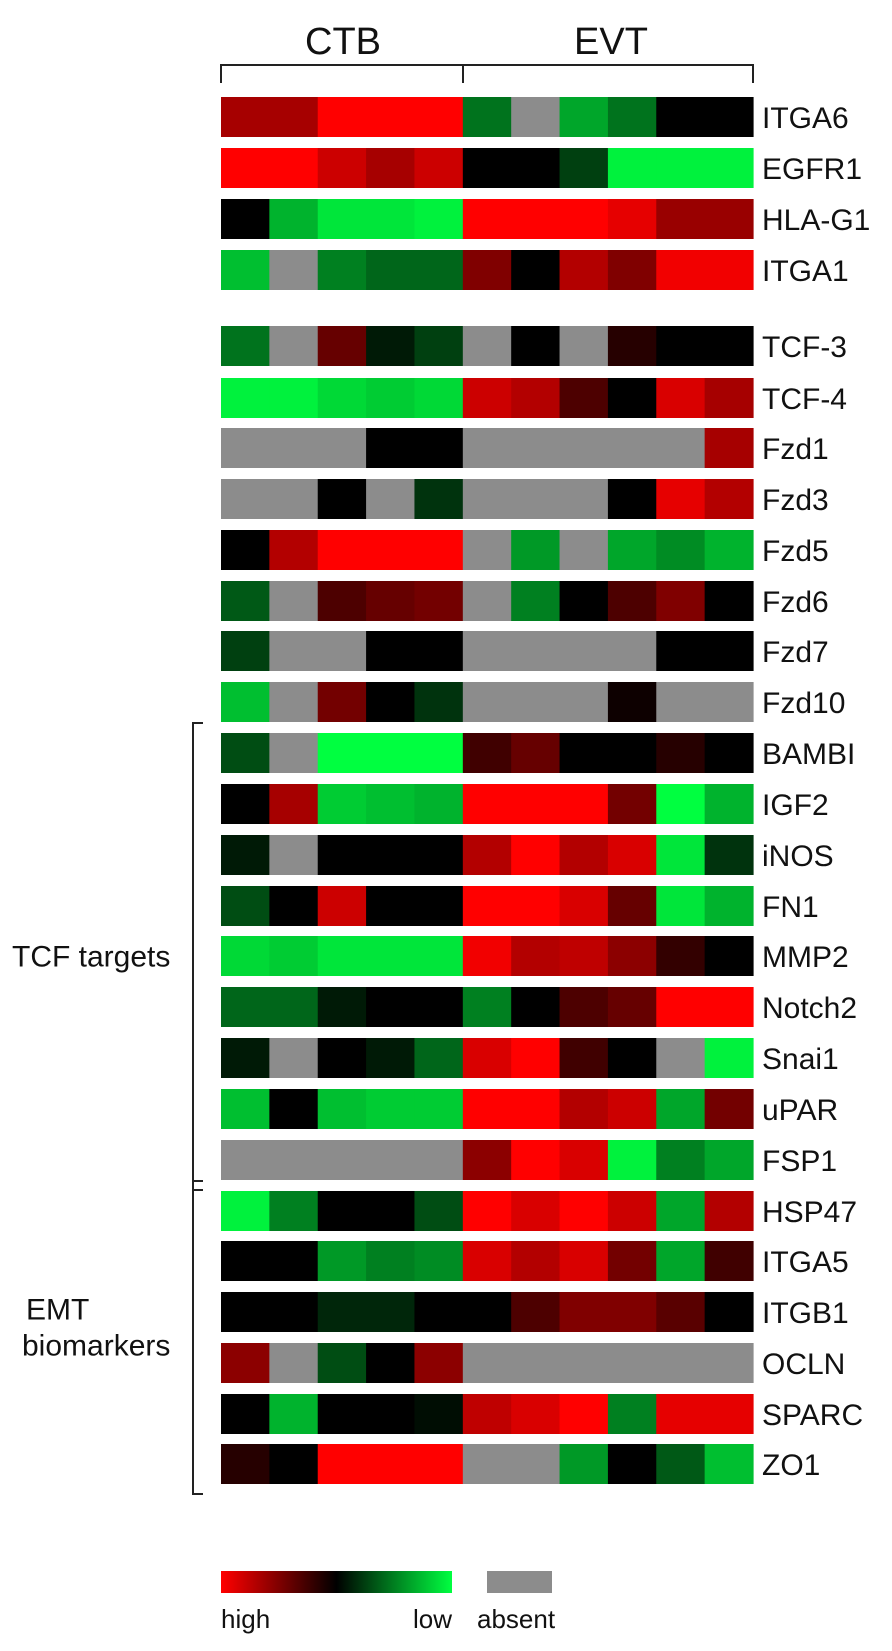 The width and height of the screenshot is (892, 1651). Describe the element at coordinates (795, 551) in the screenshot. I see `gene-label: Fzd5` at that location.